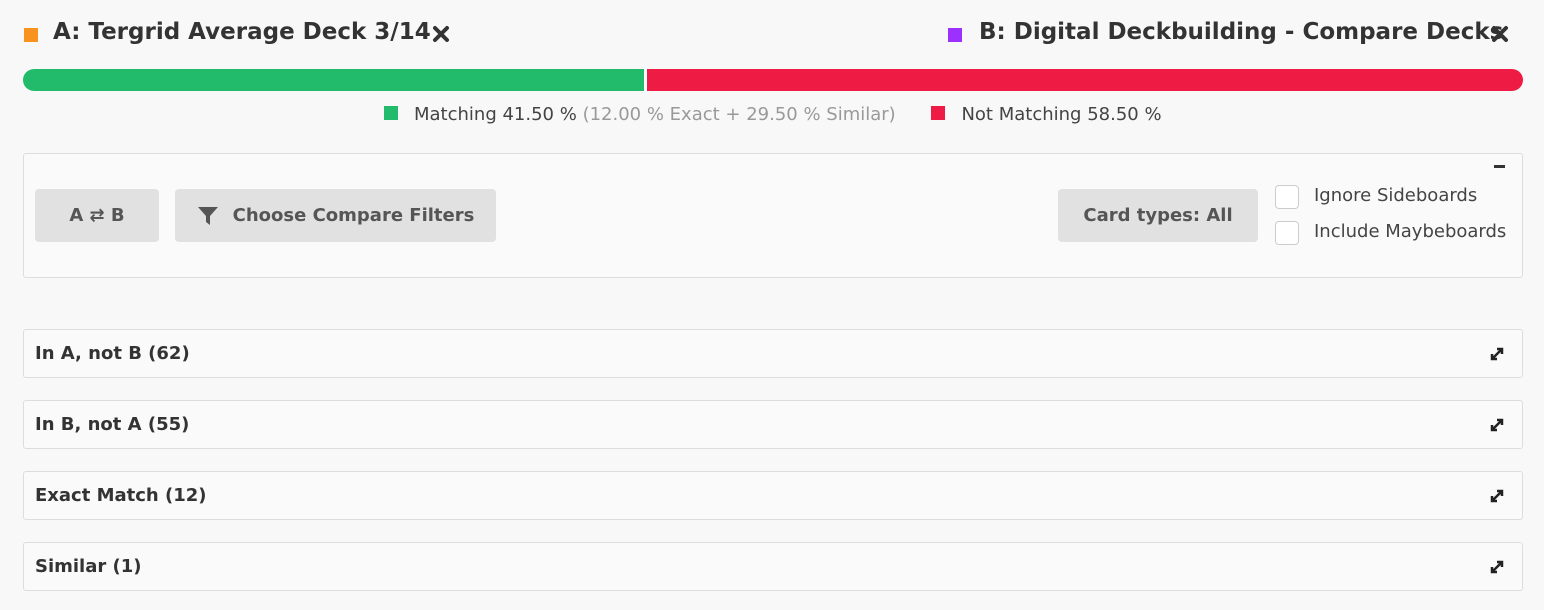  I want to click on not-matching-segment, so click(1084, 80).